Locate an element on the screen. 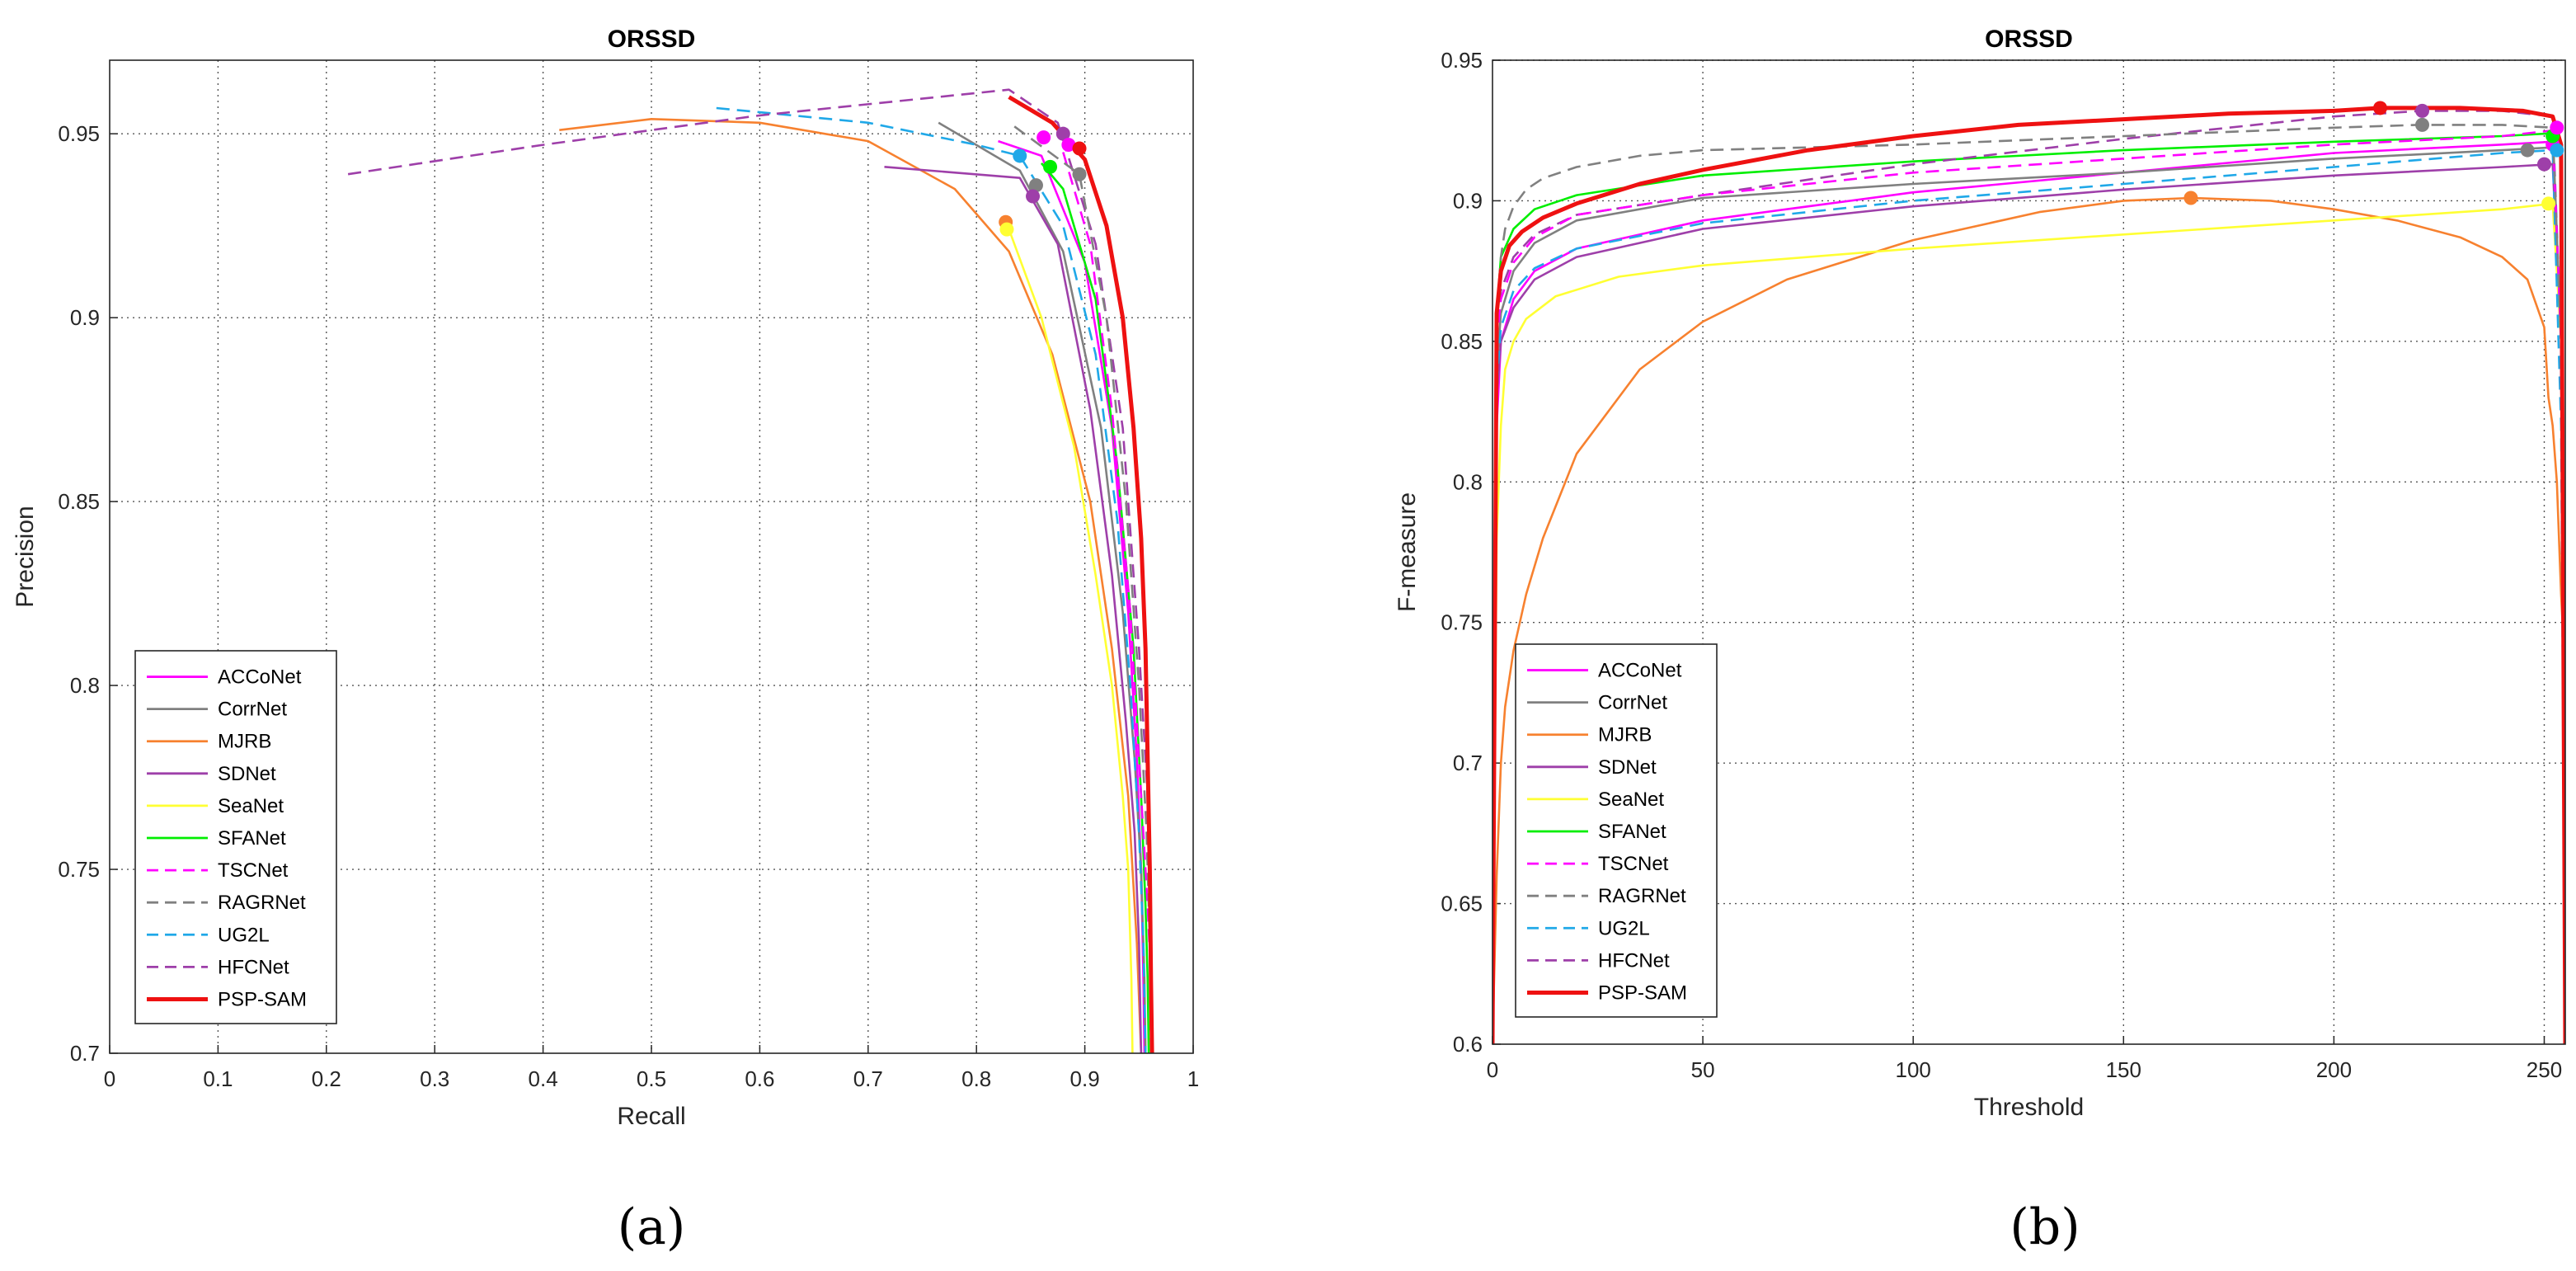 The width and height of the screenshot is (2576, 1271). chart-0-legend-label-tscnet: TSCNet is located at coordinates (253, 870).